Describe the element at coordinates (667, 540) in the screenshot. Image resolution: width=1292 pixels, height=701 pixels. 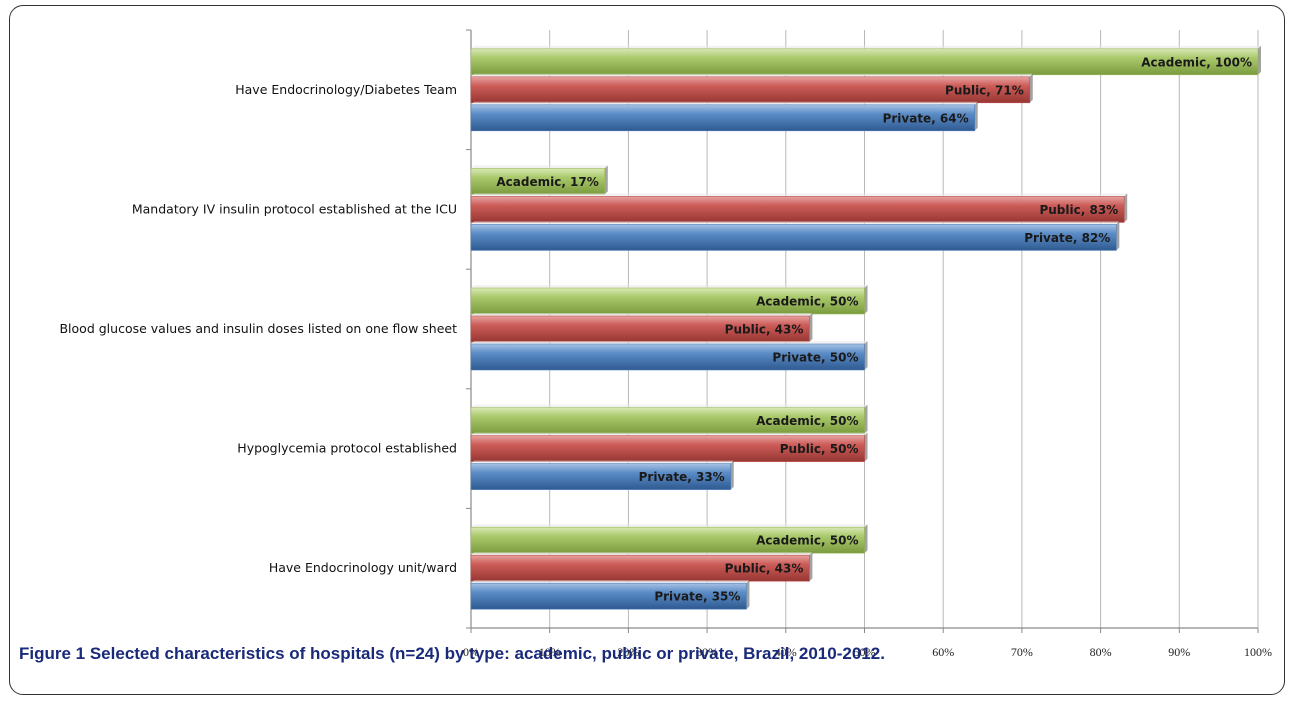
I see `bar-academic-have-endocrinology-unit-` at that location.